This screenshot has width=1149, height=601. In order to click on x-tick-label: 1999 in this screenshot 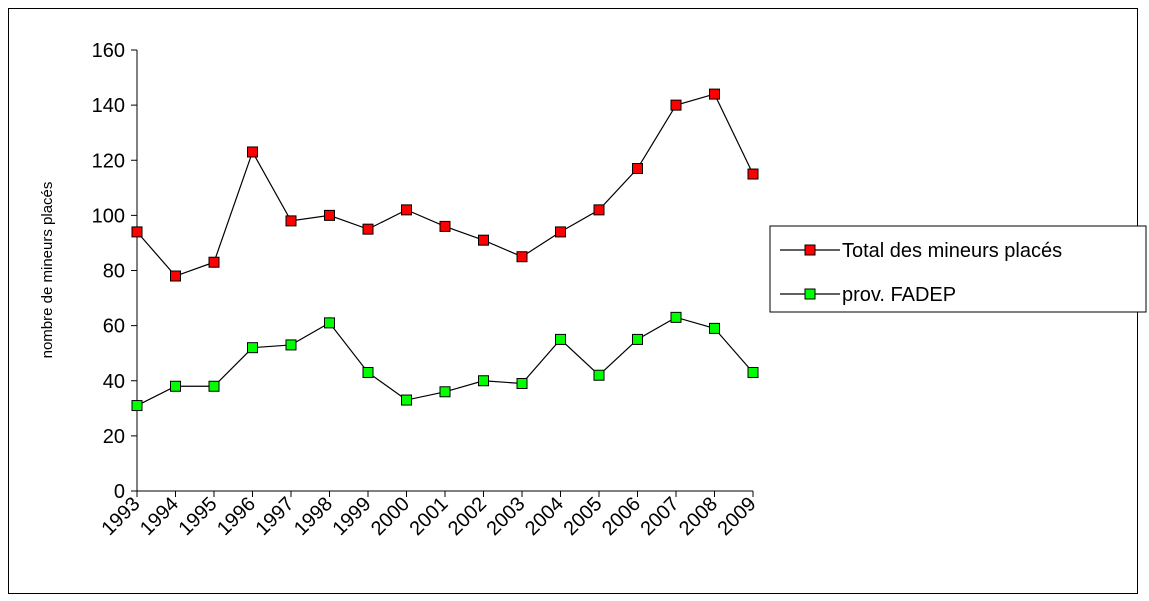, I will do `click(352, 516)`.